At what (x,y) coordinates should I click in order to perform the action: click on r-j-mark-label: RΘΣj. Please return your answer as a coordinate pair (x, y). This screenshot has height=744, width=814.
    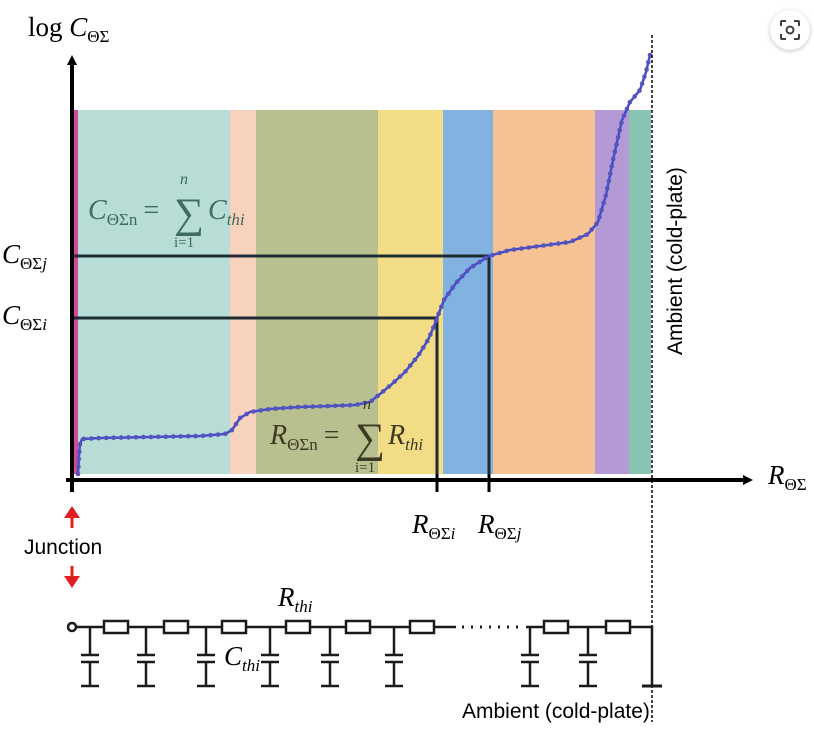
    Looking at the image, I should click on (499, 526).